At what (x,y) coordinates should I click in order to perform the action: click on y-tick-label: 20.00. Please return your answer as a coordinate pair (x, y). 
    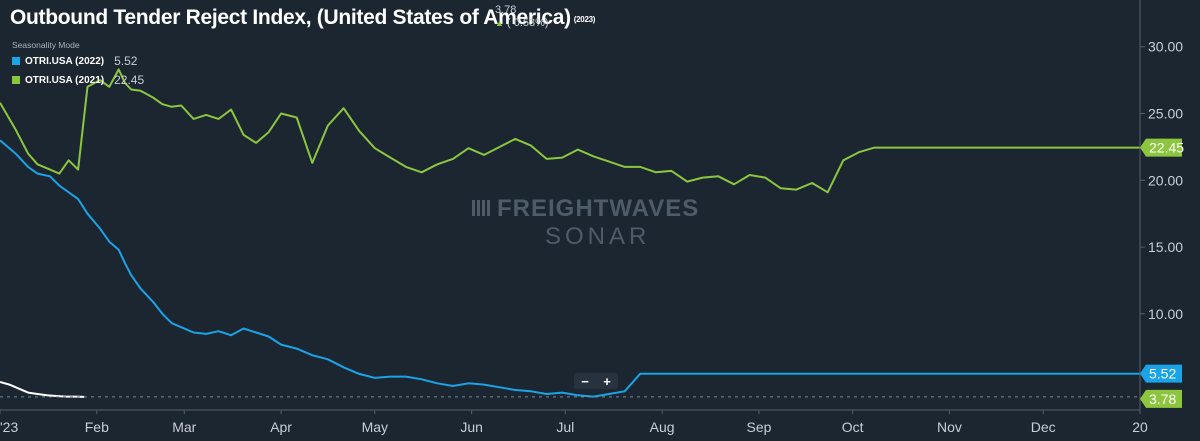
    Looking at the image, I should click on (1165, 180).